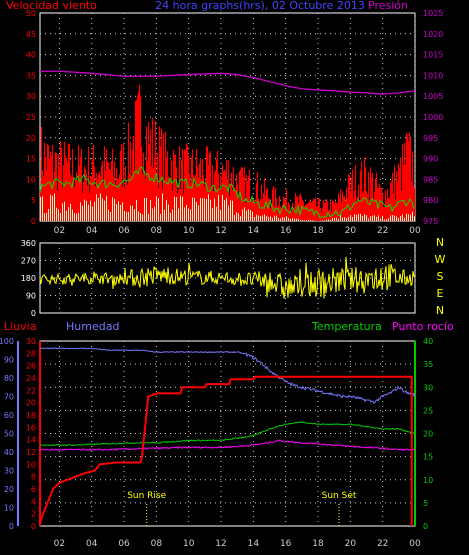 This screenshot has width=469, height=555. Describe the element at coordinates (318, 544) in the screenshot. I see `x-tick-label: 18` at that location.